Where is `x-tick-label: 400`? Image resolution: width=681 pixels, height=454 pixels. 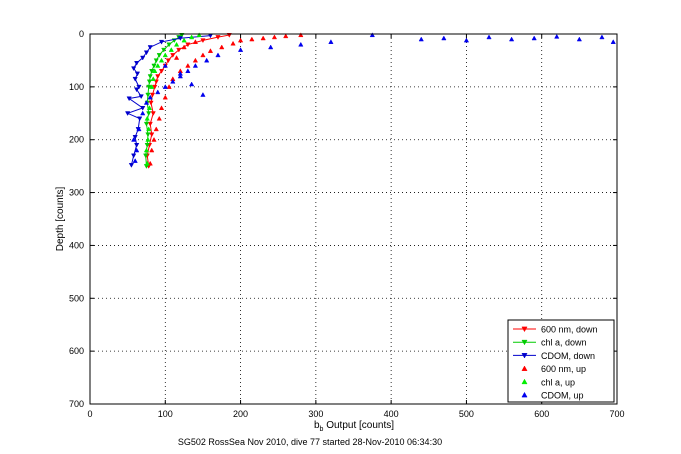
x-tick-label: 400 is located at coordinates (391, 414).